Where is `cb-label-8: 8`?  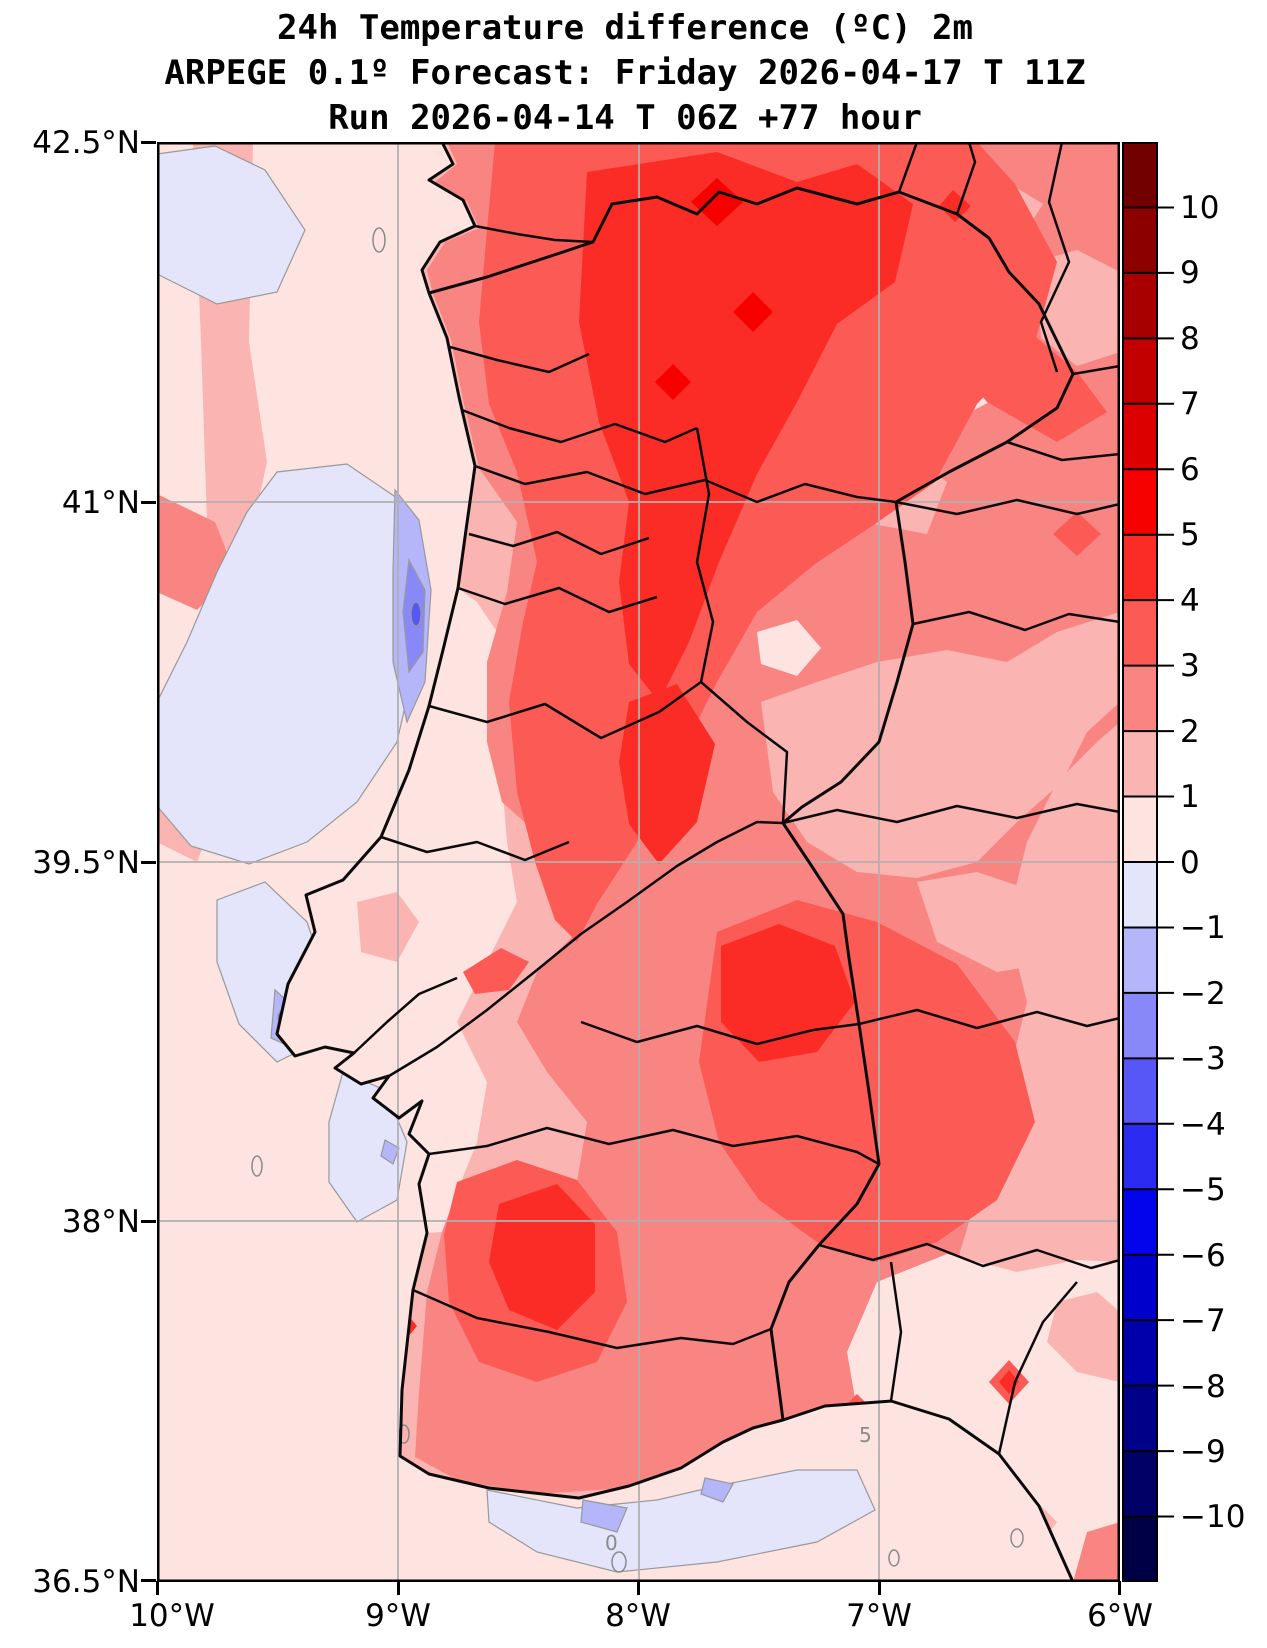
cb-label-8: 8 is located at coordinates (1190, 339).